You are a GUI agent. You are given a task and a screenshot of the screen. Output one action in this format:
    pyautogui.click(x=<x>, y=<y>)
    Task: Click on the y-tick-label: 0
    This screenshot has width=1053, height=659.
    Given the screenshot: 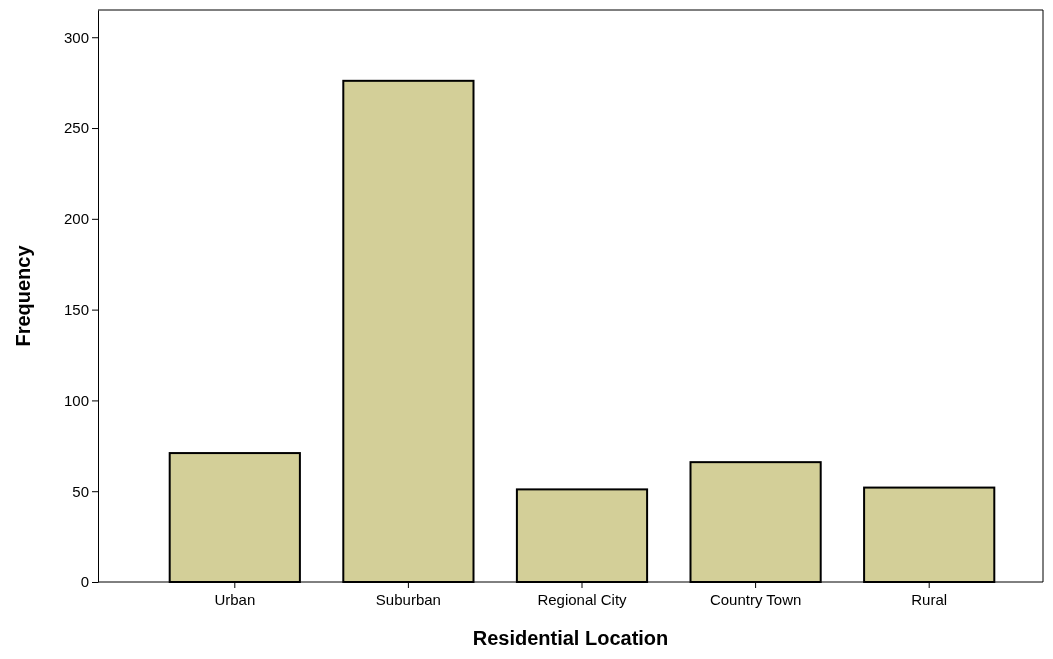 What is the action you would take?
    pyautogui.click(x=84, y=582)
    